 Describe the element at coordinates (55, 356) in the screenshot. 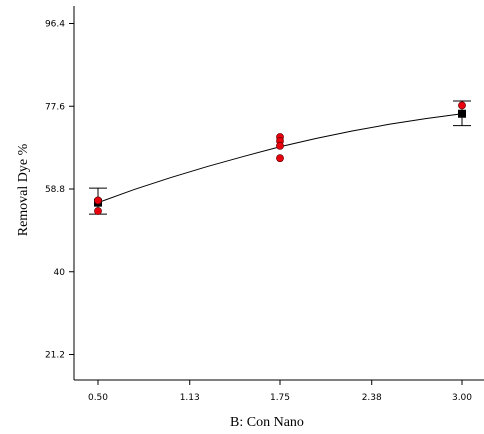

I see `y-tick-label: 21.2` at that location.